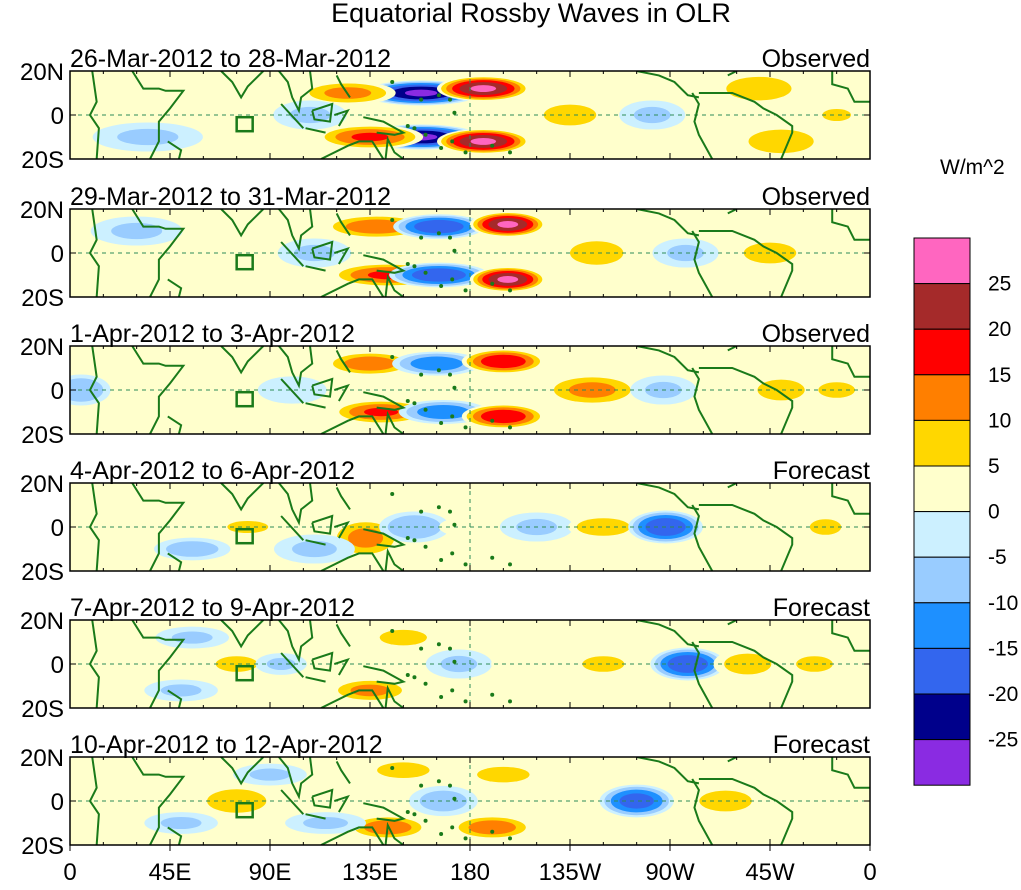  I want to click on x-tick-label: 45E, so click(170, 872).